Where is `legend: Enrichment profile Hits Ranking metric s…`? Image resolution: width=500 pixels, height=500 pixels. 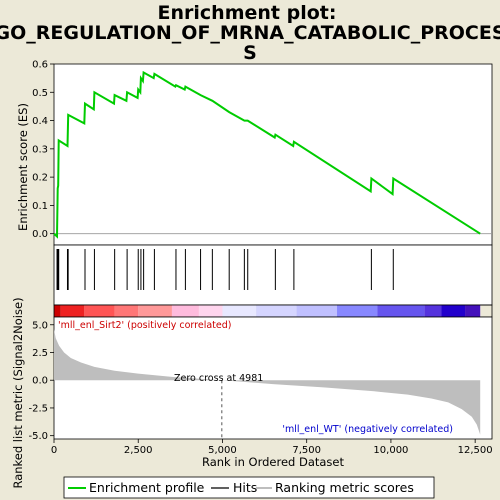 legend: Enrichment profile Hits Ranking metric s… is located at coordinates (249, 487).